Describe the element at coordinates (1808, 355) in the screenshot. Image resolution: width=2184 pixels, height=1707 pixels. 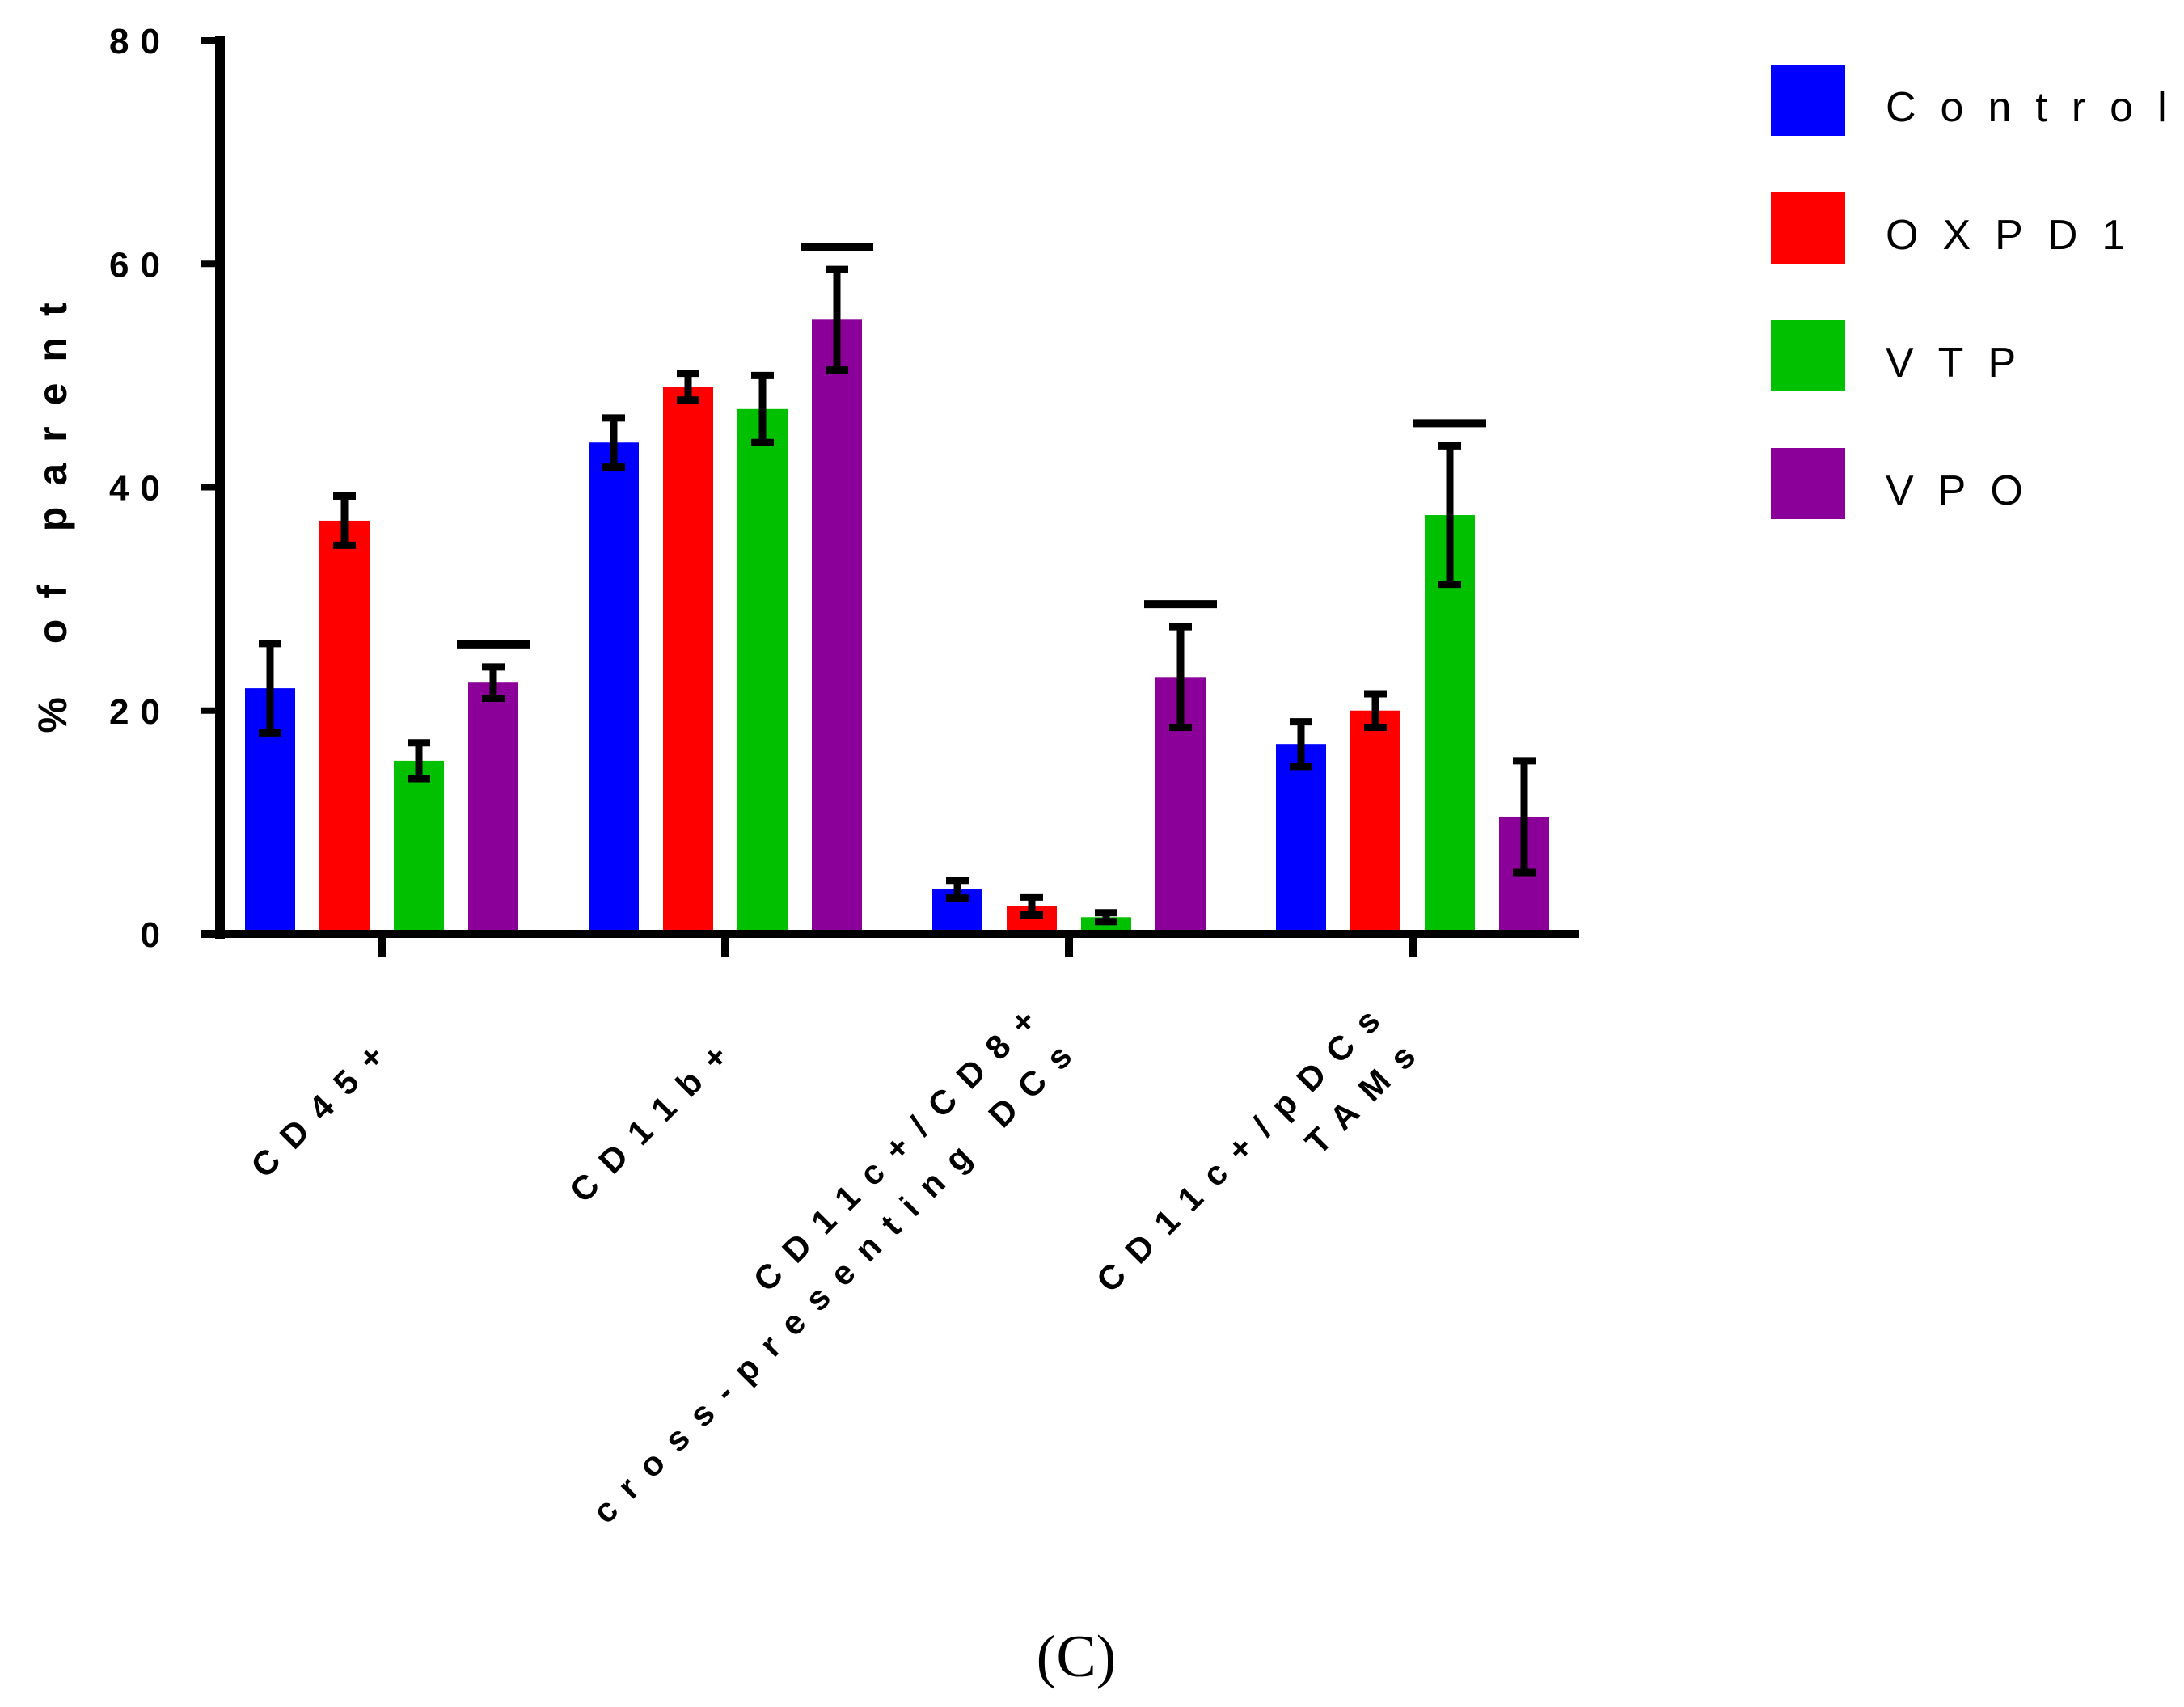
I see `legend-swatch-vtp` at that location.